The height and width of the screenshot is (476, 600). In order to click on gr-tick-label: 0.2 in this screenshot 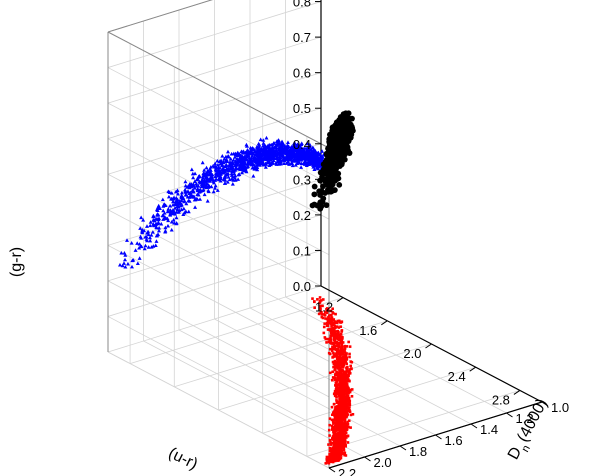, I will do `click(302, 215)`.